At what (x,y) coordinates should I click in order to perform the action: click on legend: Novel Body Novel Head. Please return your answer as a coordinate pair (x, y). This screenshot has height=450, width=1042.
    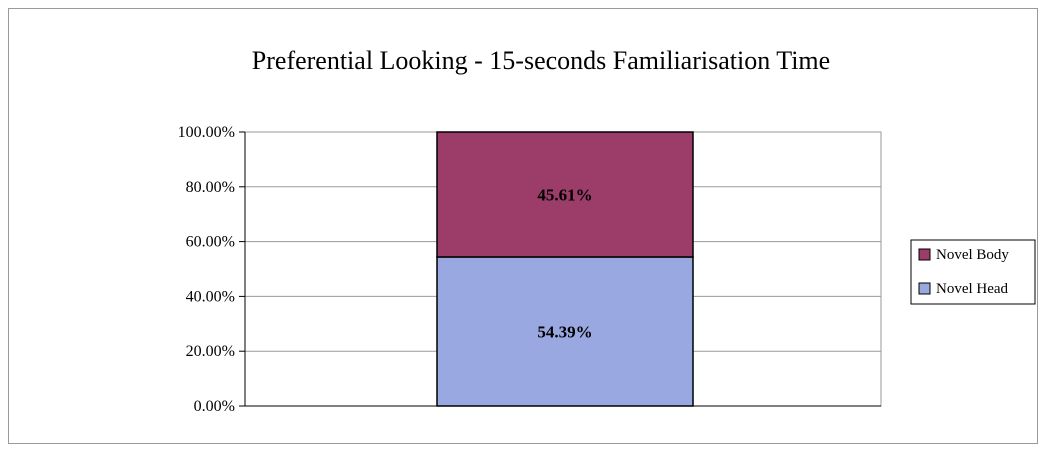
    Looking at the image, I should click on (973, 272).